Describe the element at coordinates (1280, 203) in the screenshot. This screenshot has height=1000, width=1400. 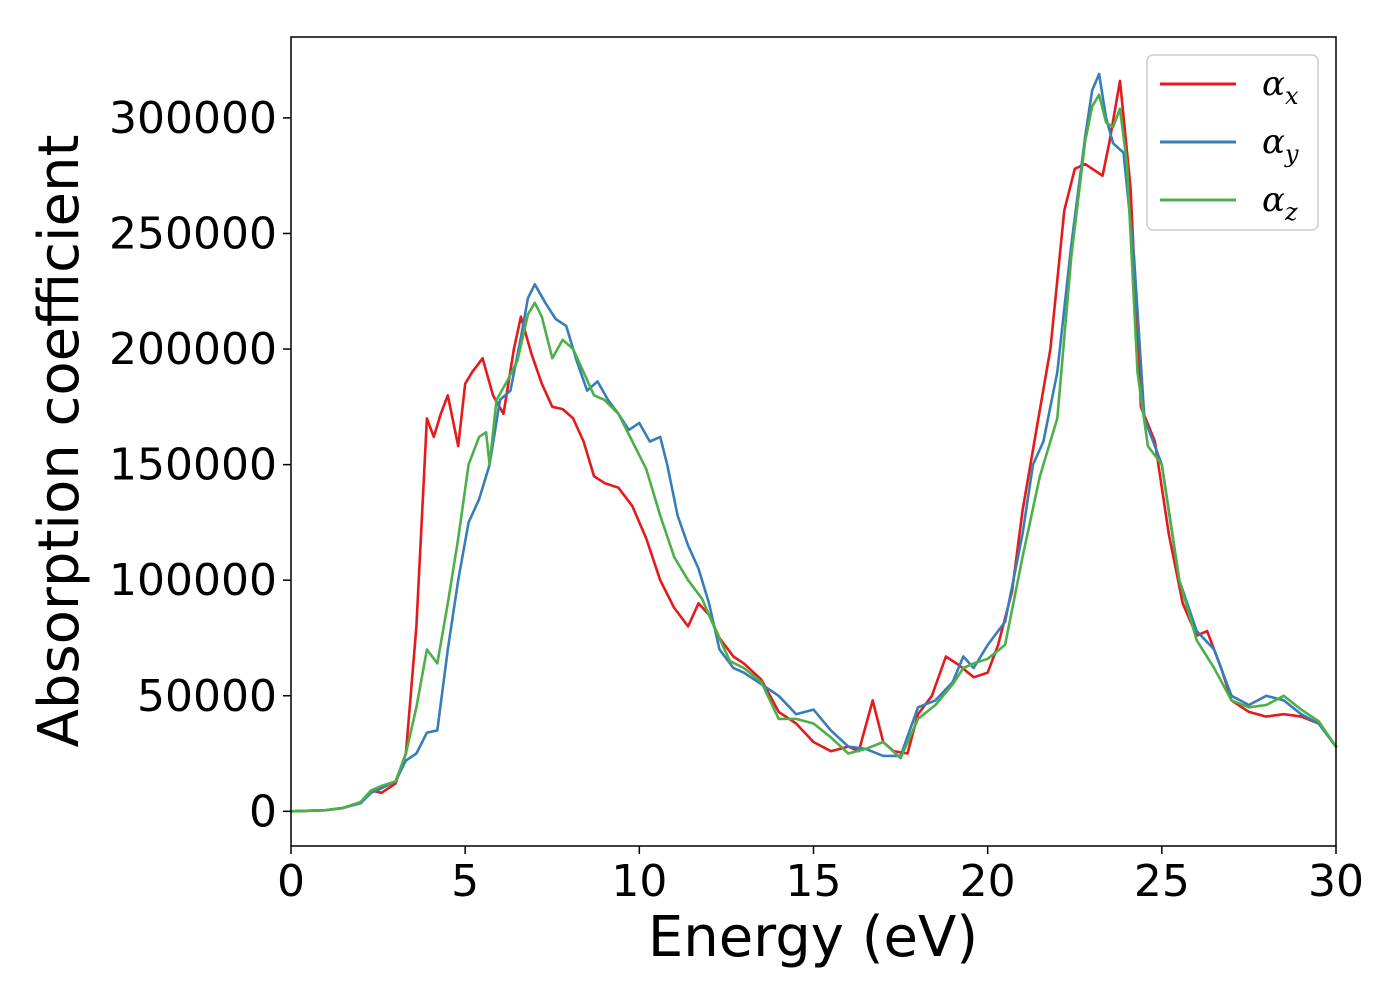
I see `legend-label-z: αz` at that location.